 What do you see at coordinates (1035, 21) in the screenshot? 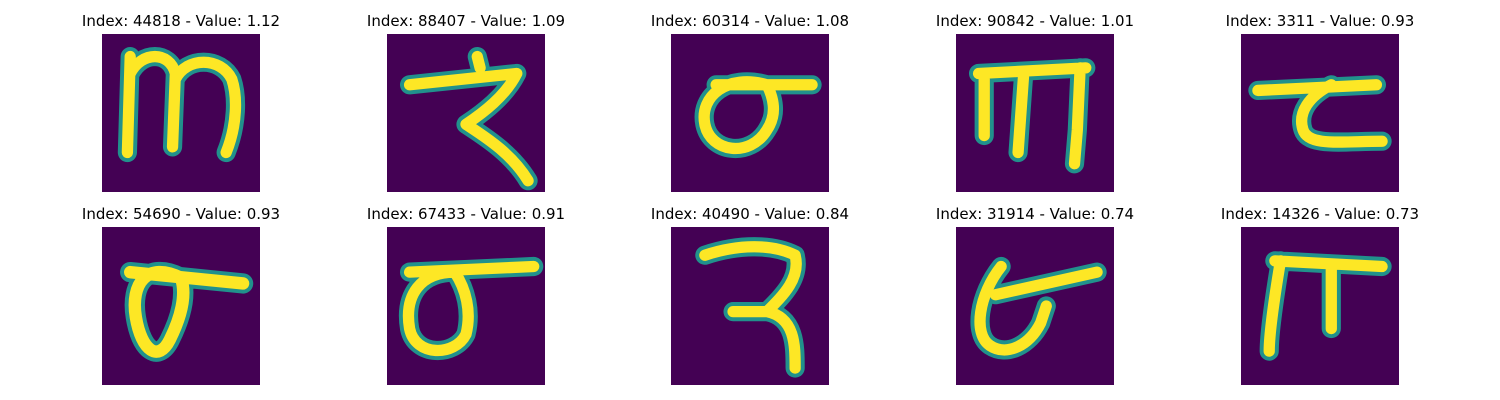
I see `panel-title-4: Index: 90842 - Value: 1.01` at bounding box center [1035, 21].